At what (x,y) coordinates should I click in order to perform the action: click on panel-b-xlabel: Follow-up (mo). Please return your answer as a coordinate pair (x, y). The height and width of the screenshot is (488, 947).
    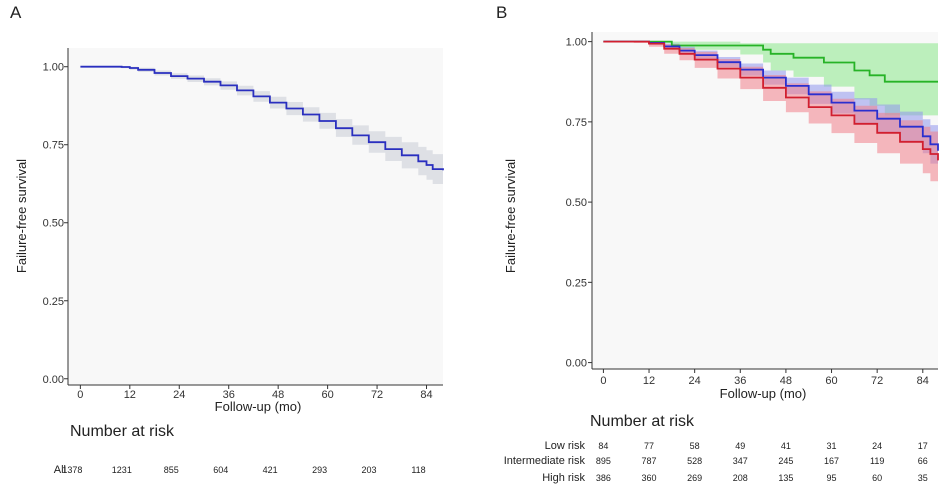
    Looking at the image, I should click on (763, 393).